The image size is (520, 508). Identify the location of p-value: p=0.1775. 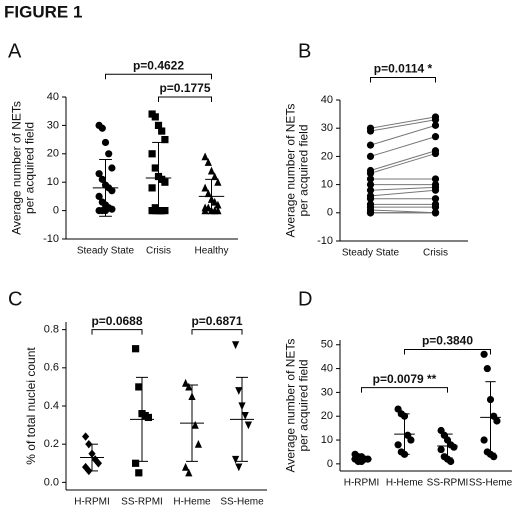
(184, 88).